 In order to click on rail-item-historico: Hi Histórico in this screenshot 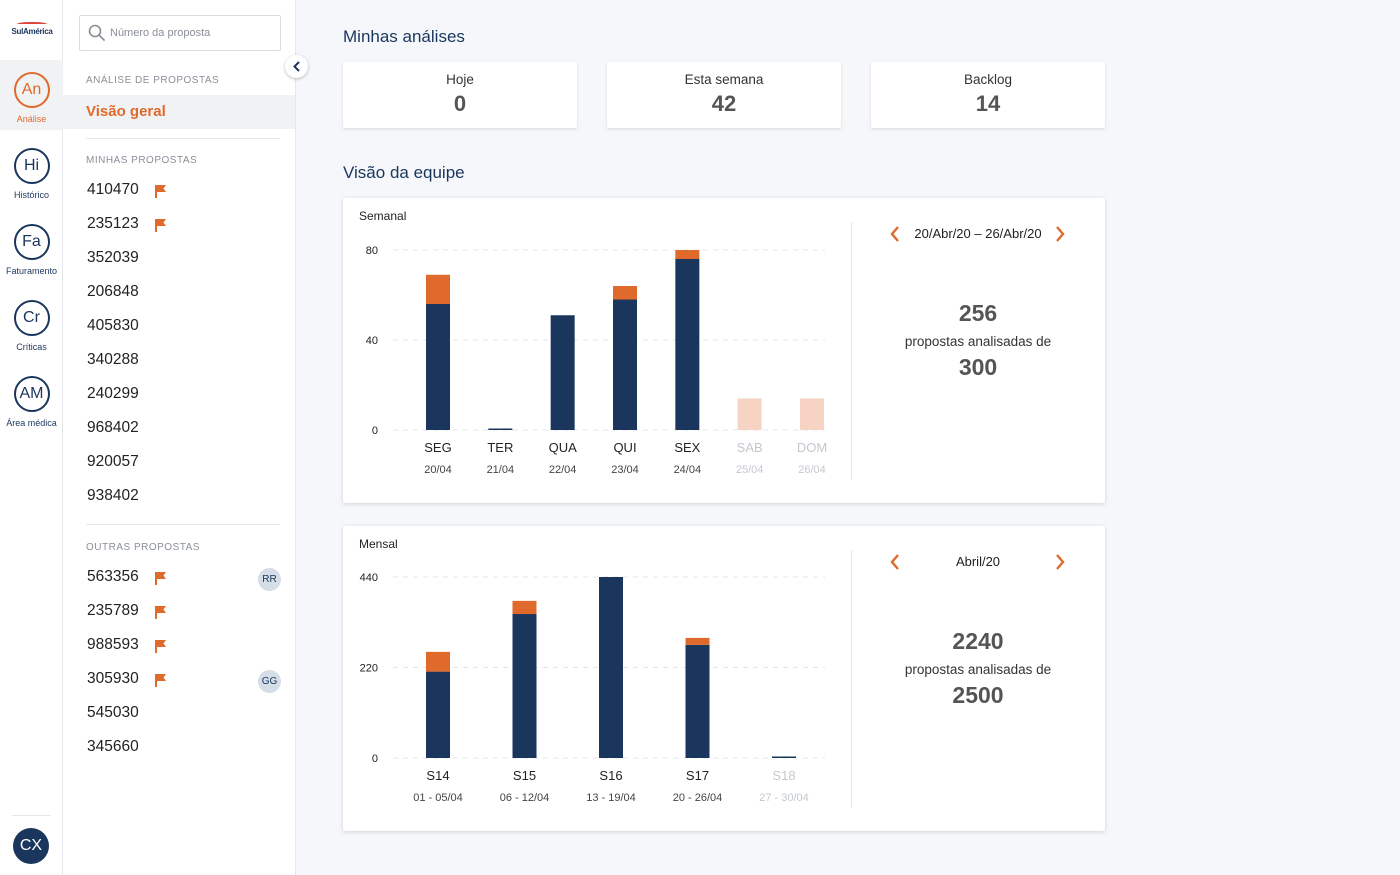, I will do `click(31, 171)`.